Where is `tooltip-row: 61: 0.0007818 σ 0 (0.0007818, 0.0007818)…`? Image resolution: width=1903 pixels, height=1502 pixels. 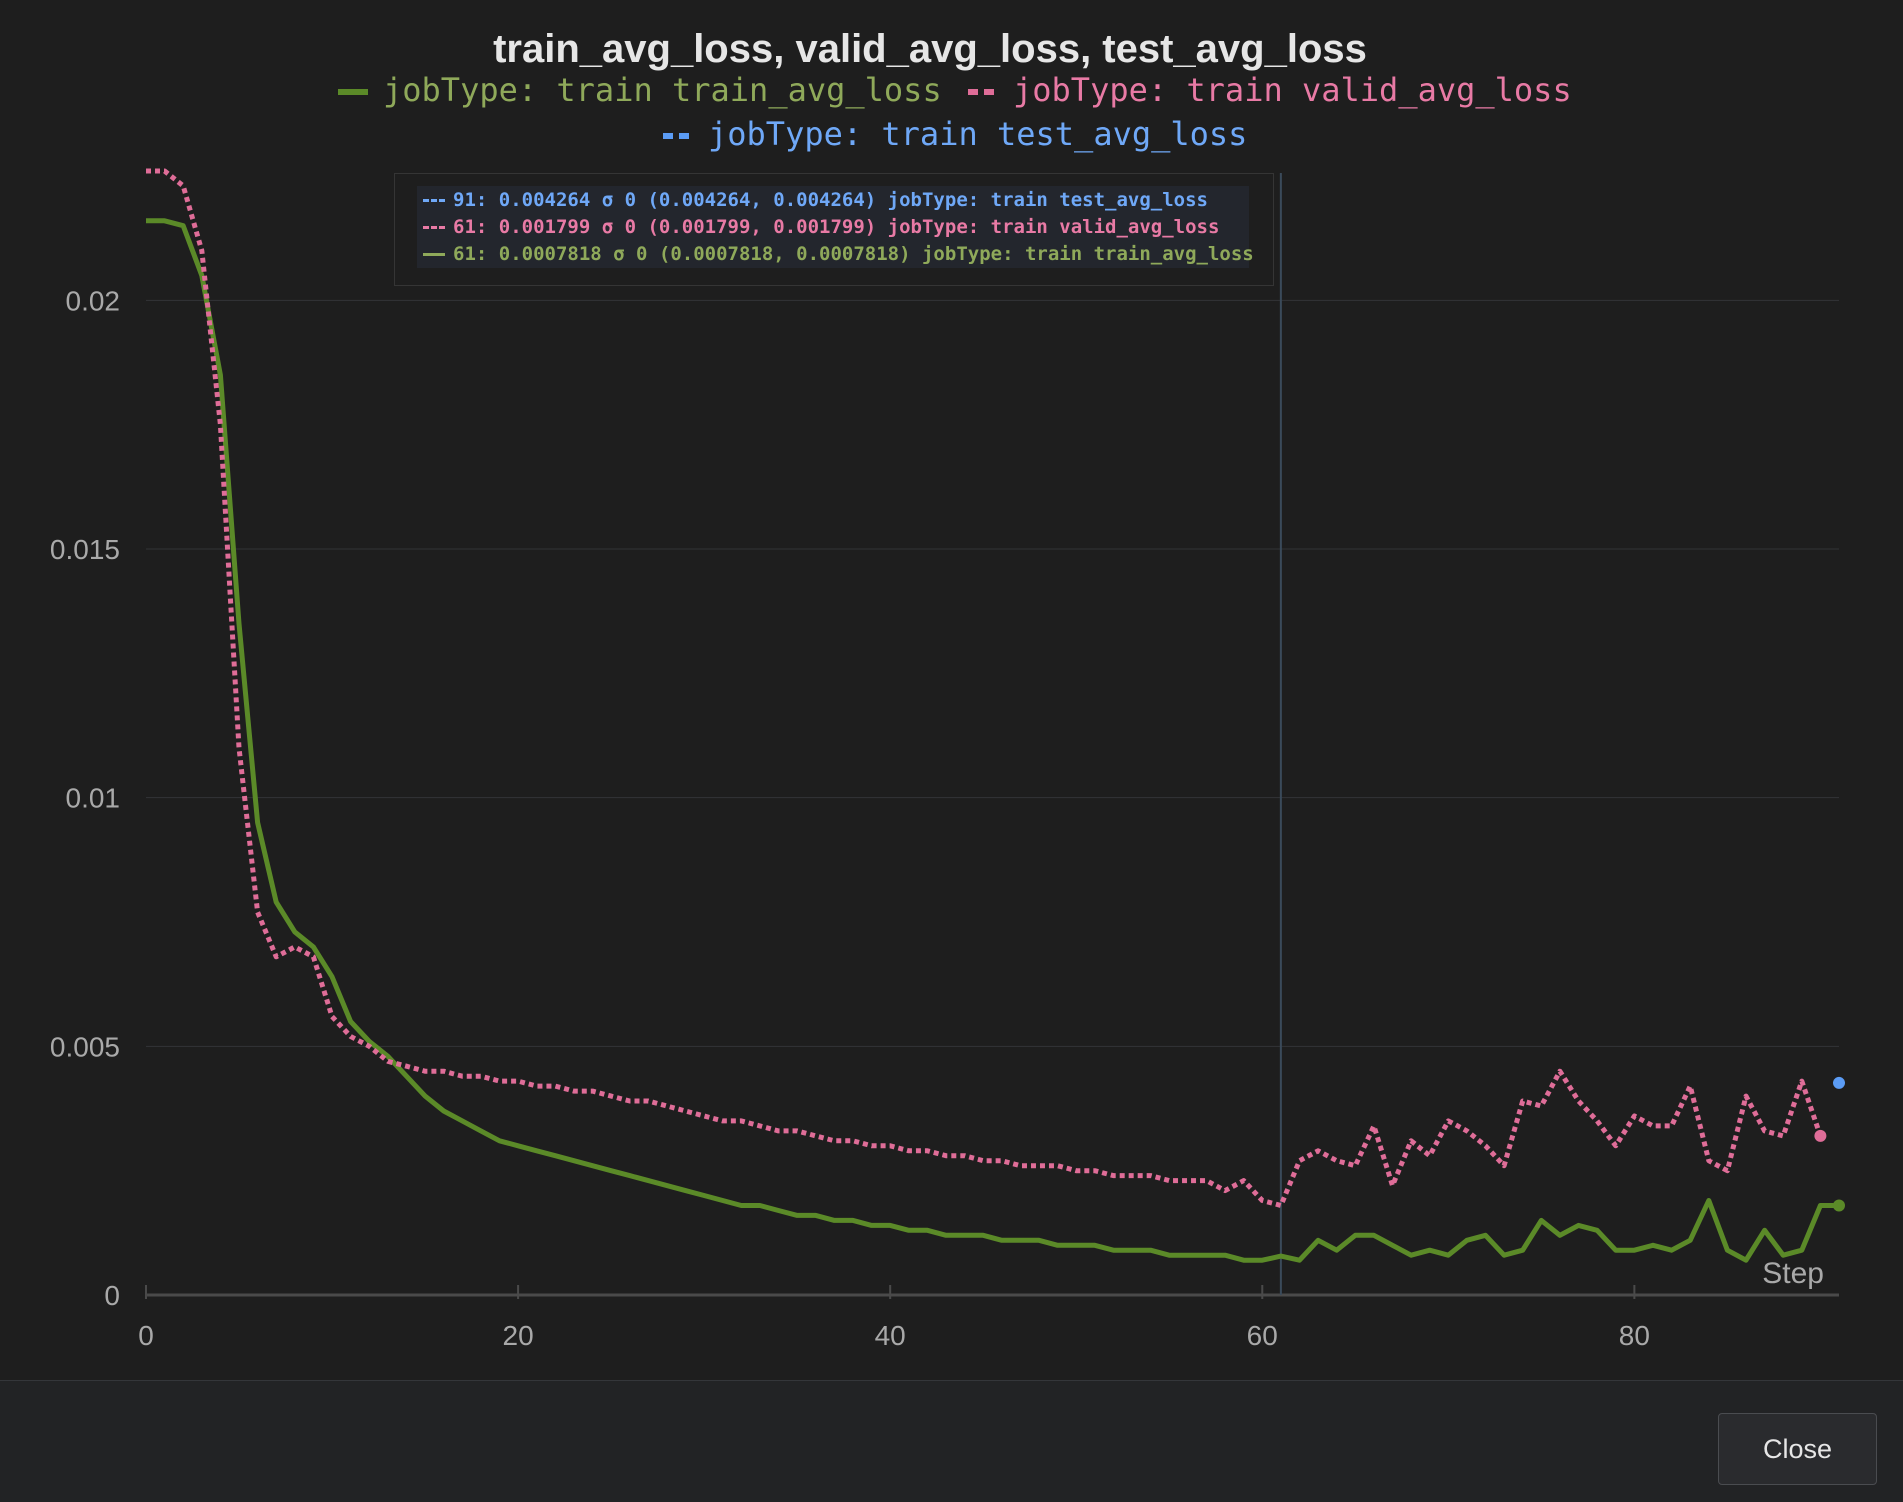 tooltip-row: 61: 0.0007818 σ 0 (0.0007818, 0.0007818)… is located at coordinates (838, 254).